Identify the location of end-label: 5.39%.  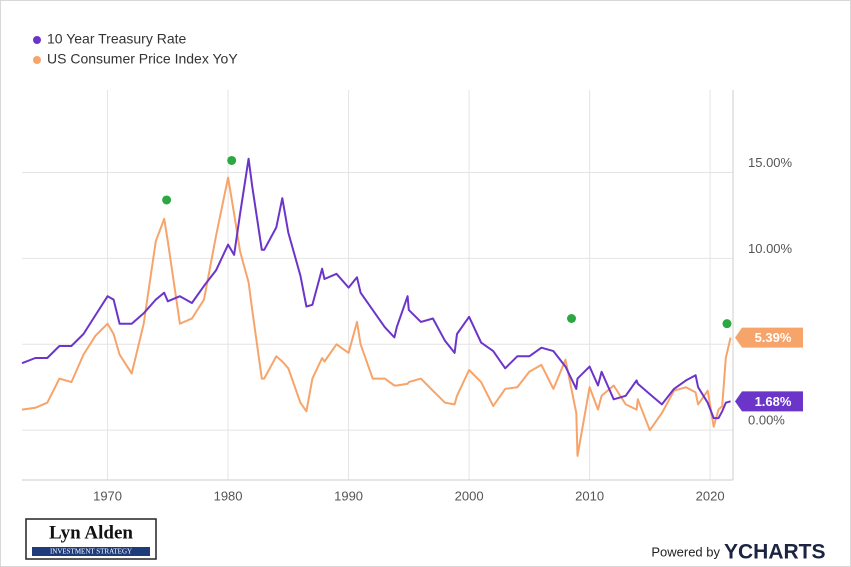
(773, 337).